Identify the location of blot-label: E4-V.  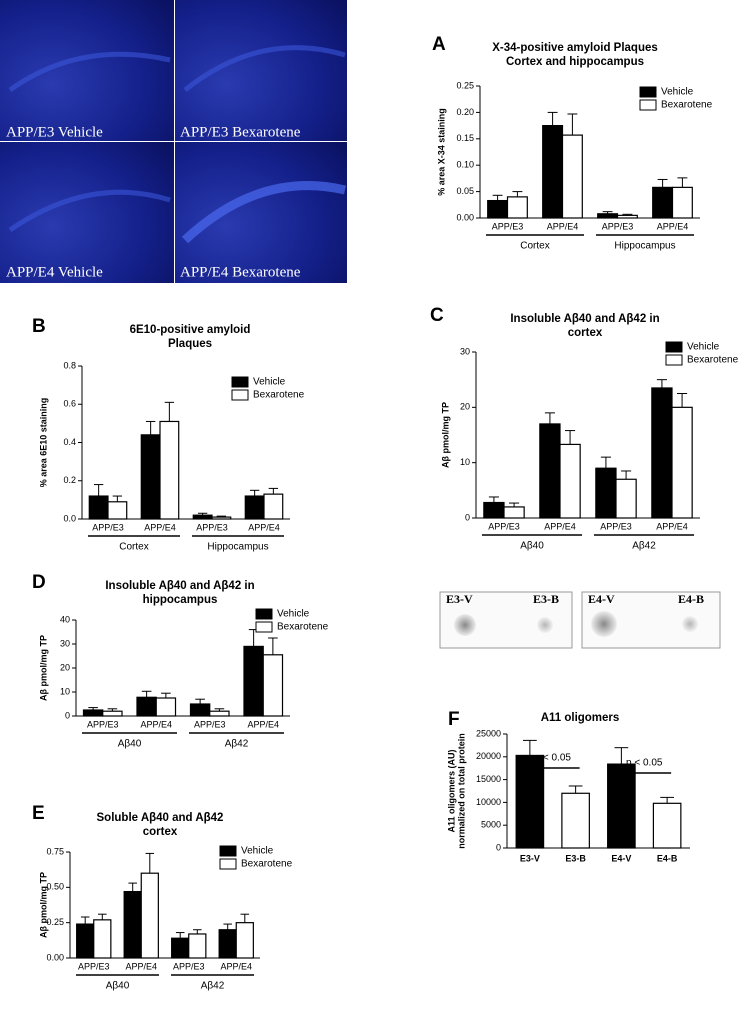
(601, 599).